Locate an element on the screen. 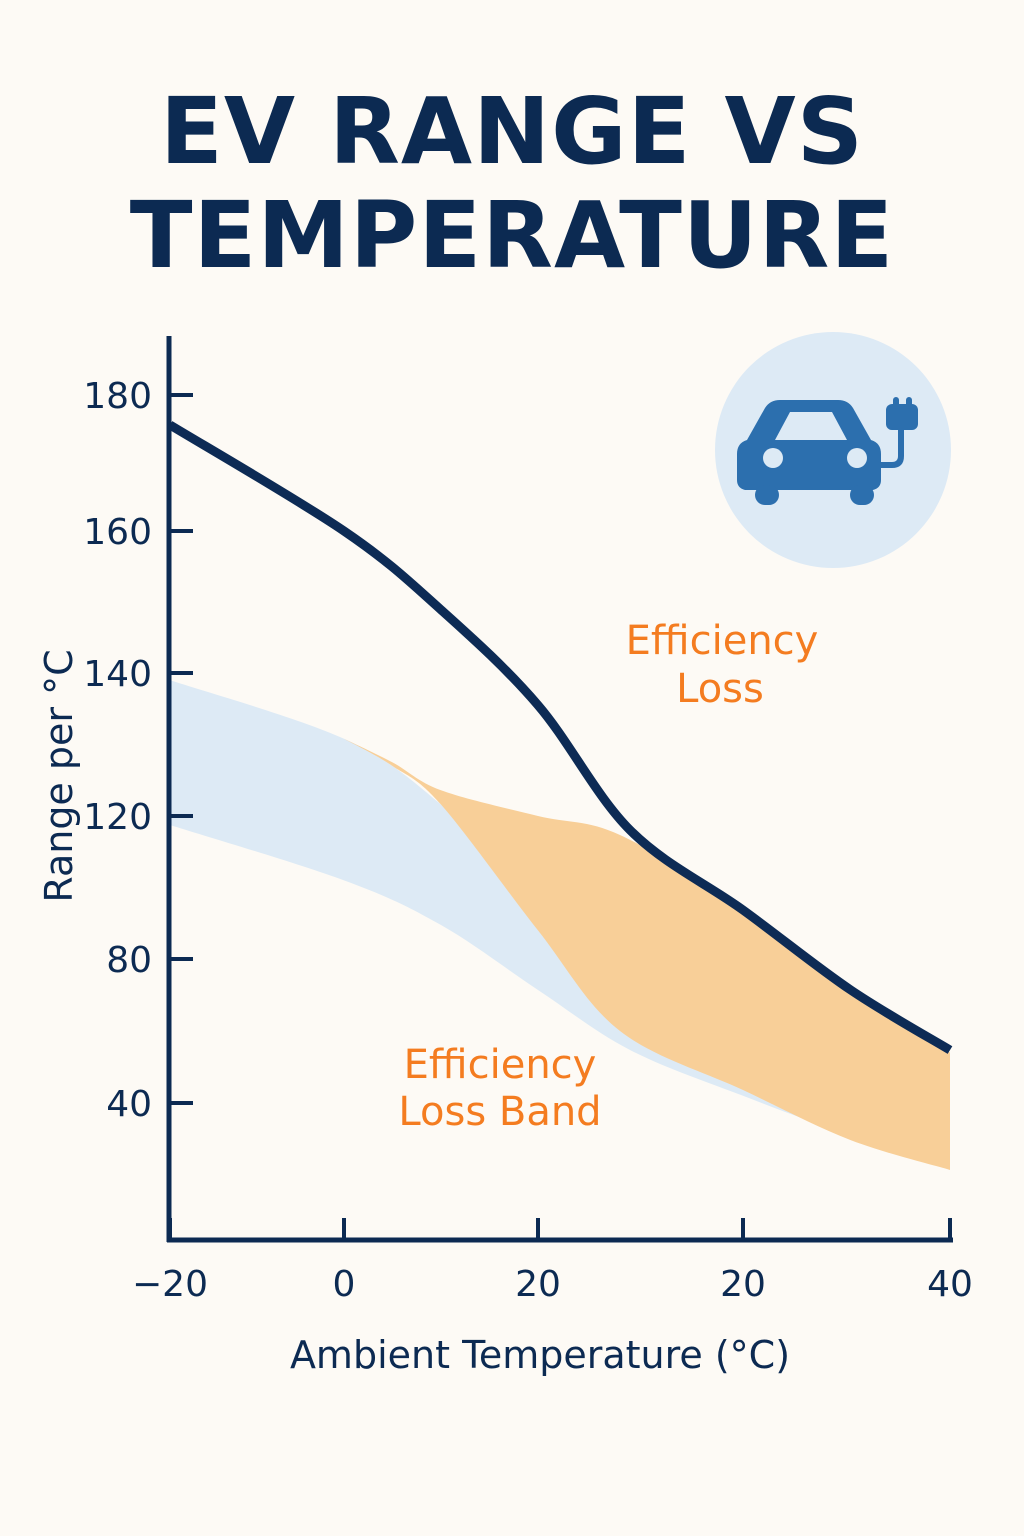 The image size is (1024, 1536). y-axis-title: Range per °C is located at coordinates (59, 775).